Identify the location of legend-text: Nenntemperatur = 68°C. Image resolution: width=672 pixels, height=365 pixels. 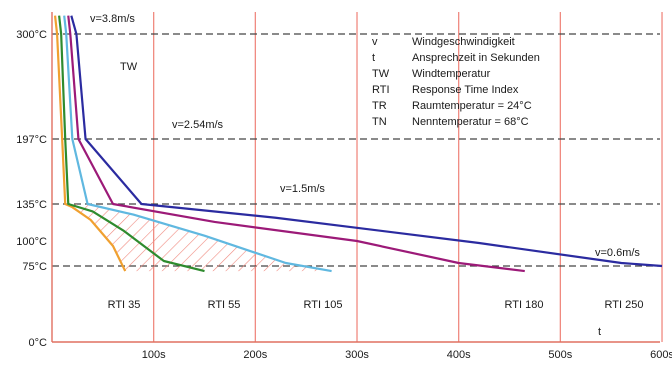
(470, 122).